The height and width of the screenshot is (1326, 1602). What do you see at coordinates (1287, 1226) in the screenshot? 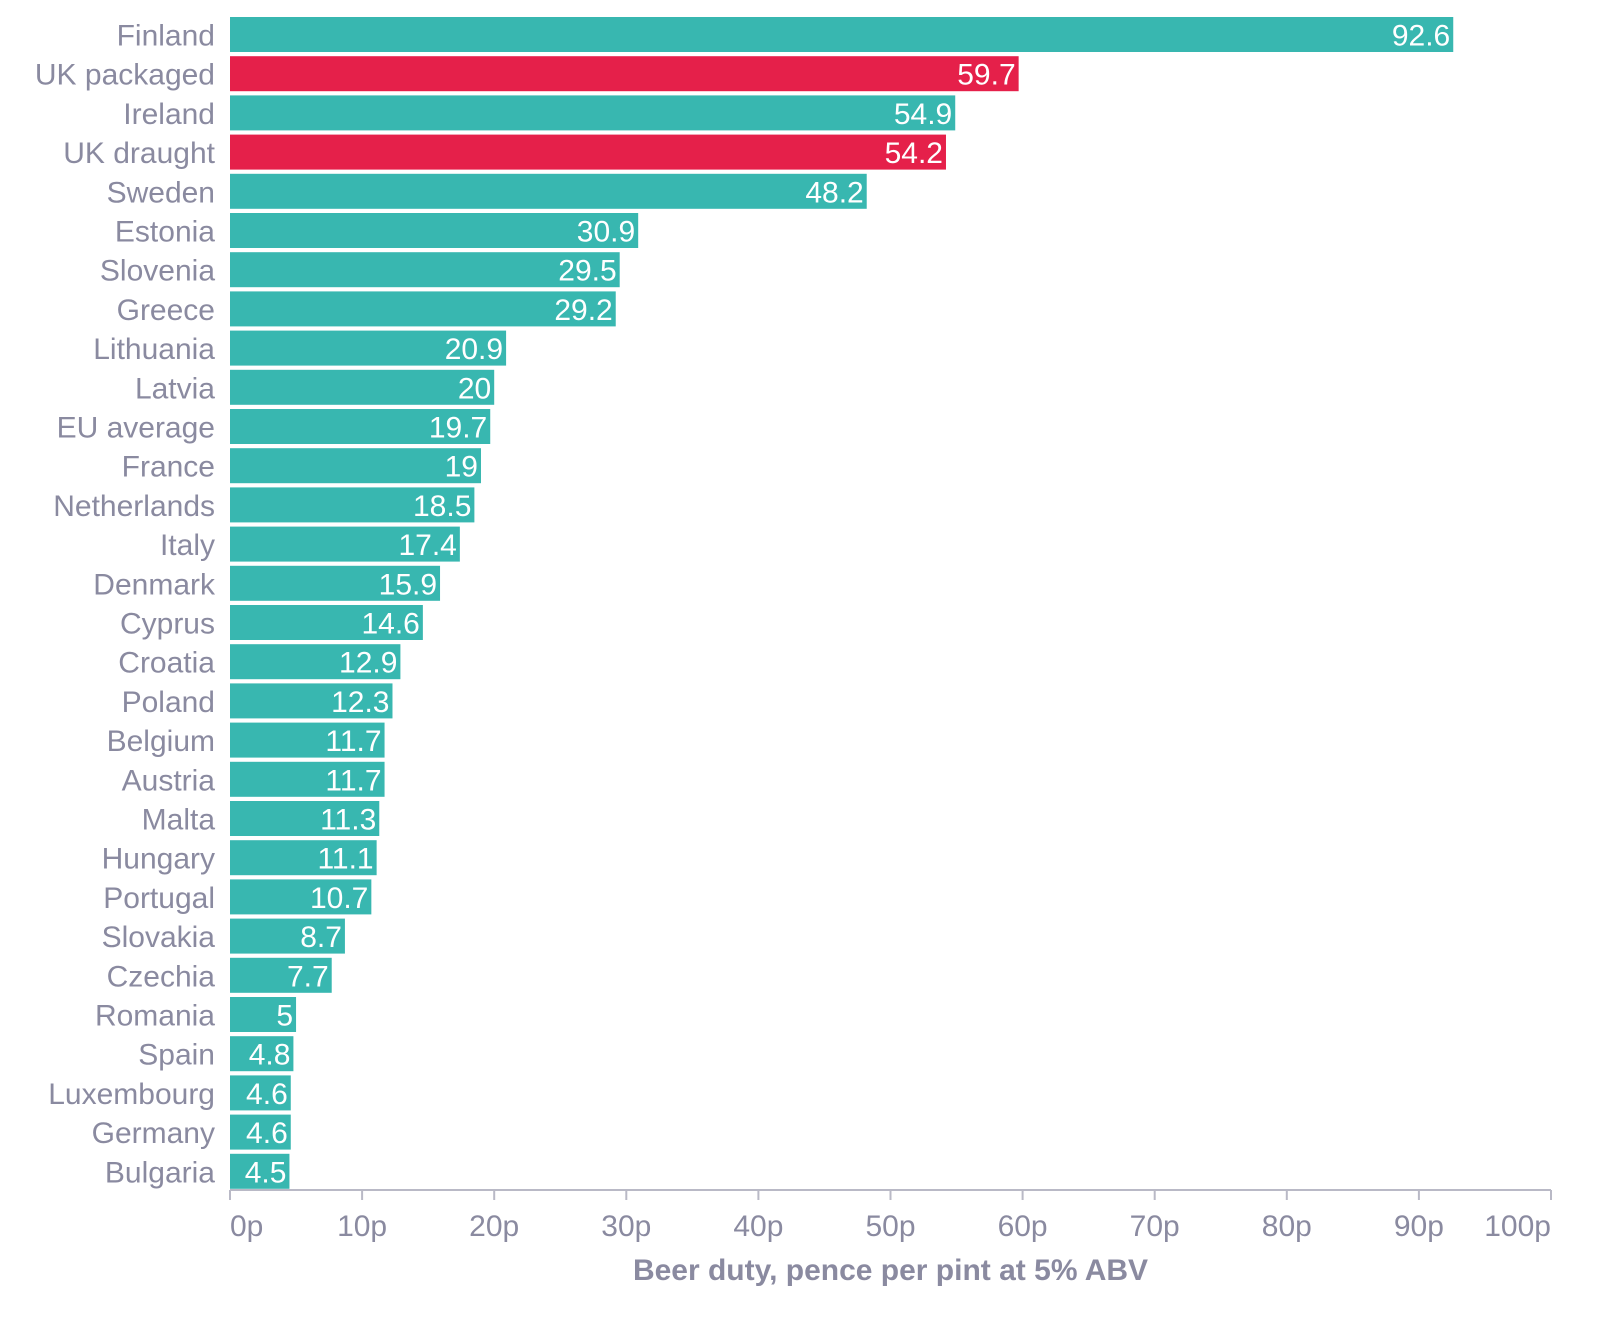
I see `x-tick-label: 80p` at bounding box center [1287, 1226].